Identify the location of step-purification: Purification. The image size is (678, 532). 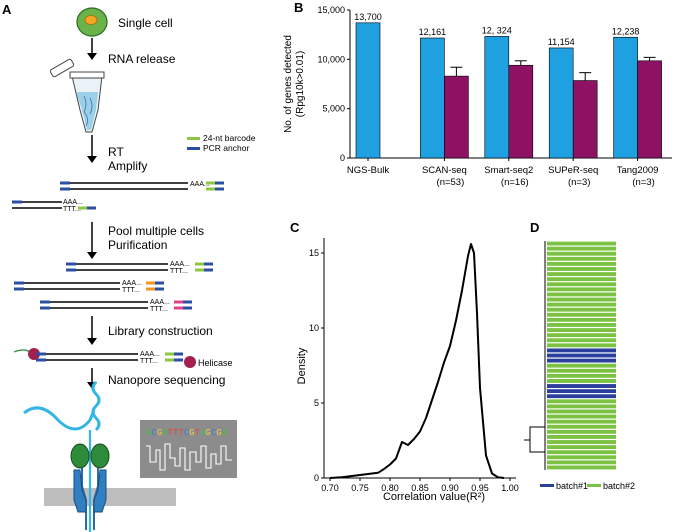
(137, 245).